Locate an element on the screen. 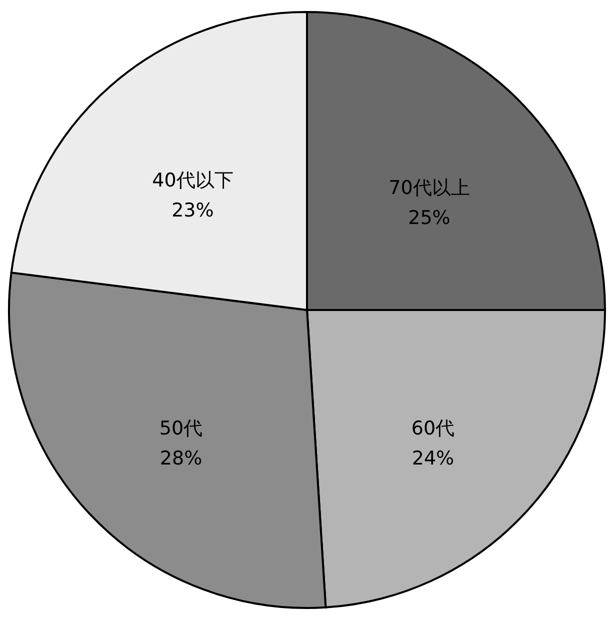 The height and width of the screenshot is (617, 610). slice-label: 40代以下 is located at coordinates (193, 180).